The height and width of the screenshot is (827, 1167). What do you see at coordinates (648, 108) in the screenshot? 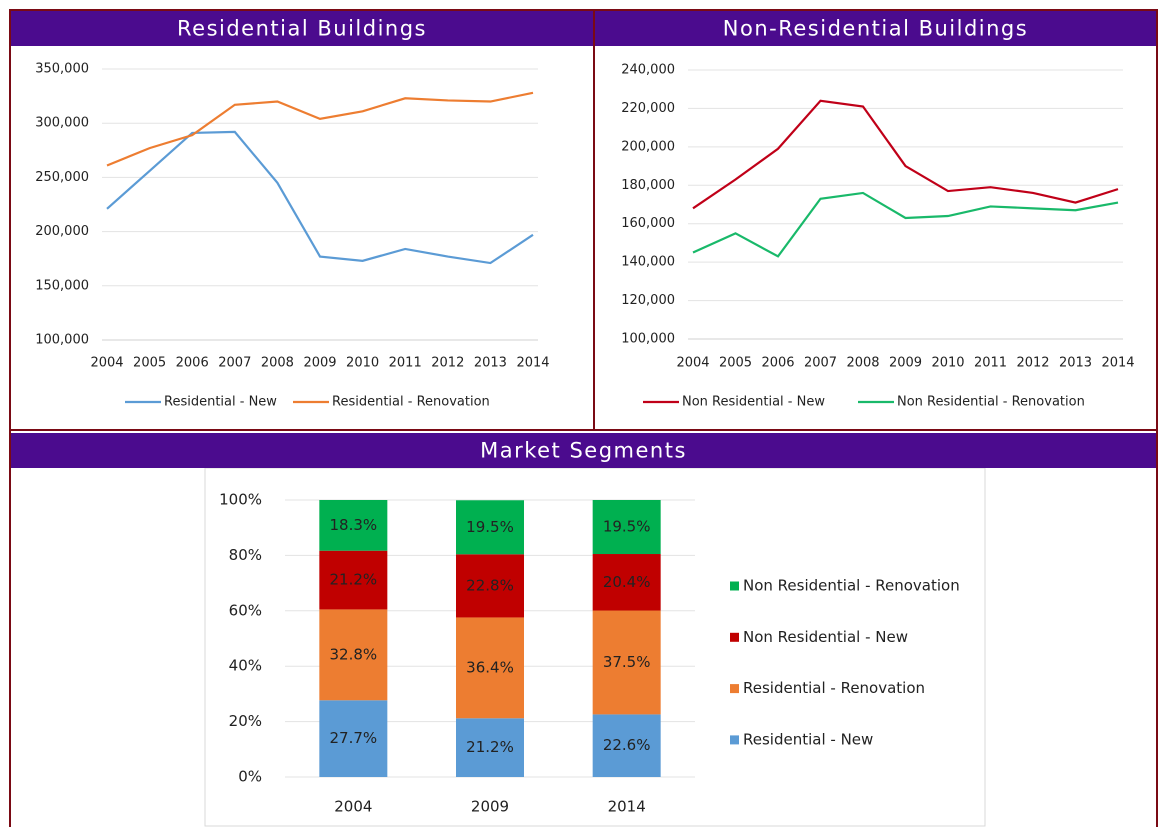
I see `y-tick-label: 220,000` at bounding box center [648, 108].